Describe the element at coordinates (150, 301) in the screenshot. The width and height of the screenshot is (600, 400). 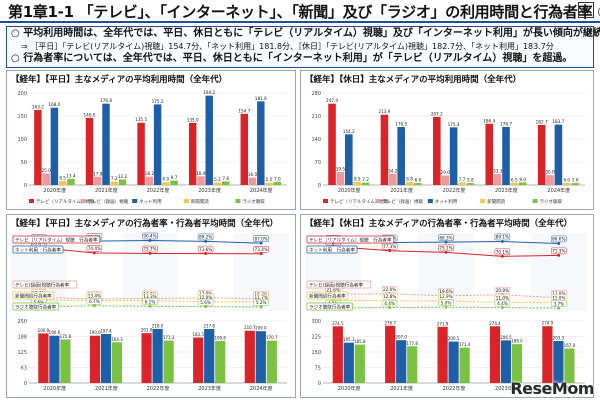
I see `data-label: 6.1%` at that location.